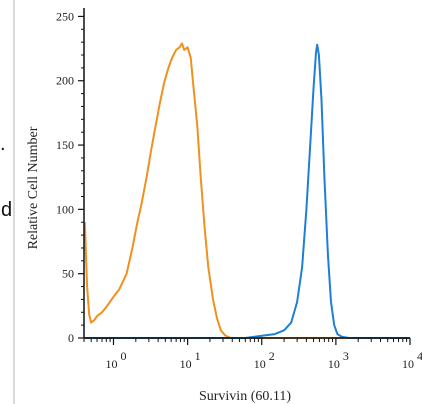 The image size is (422, 404). I want to click on x-tick-exponent: 3, so click(346, 356).